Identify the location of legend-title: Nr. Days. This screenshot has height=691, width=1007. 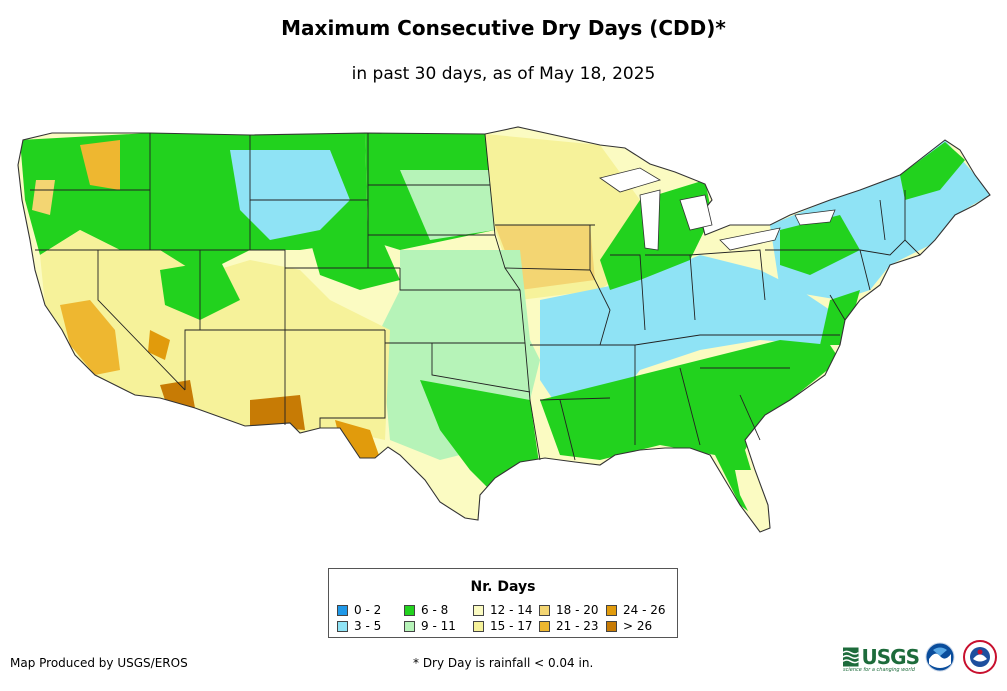
(503, 587).